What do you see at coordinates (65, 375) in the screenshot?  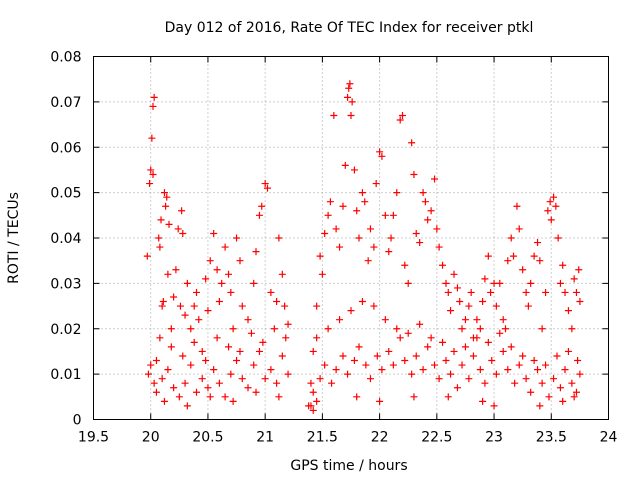 I see `y-tick-label: 0.01` at bounding box center [65, 375].